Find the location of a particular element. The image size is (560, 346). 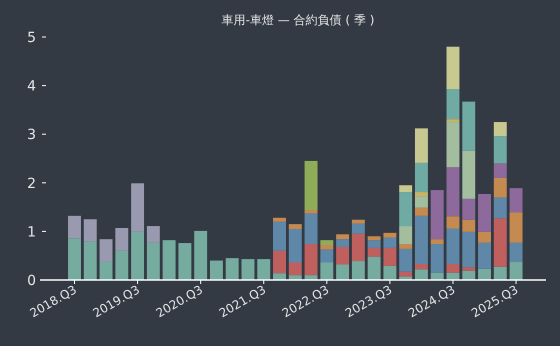

y-tick-label: 5 is located at coordinates (31, 38).